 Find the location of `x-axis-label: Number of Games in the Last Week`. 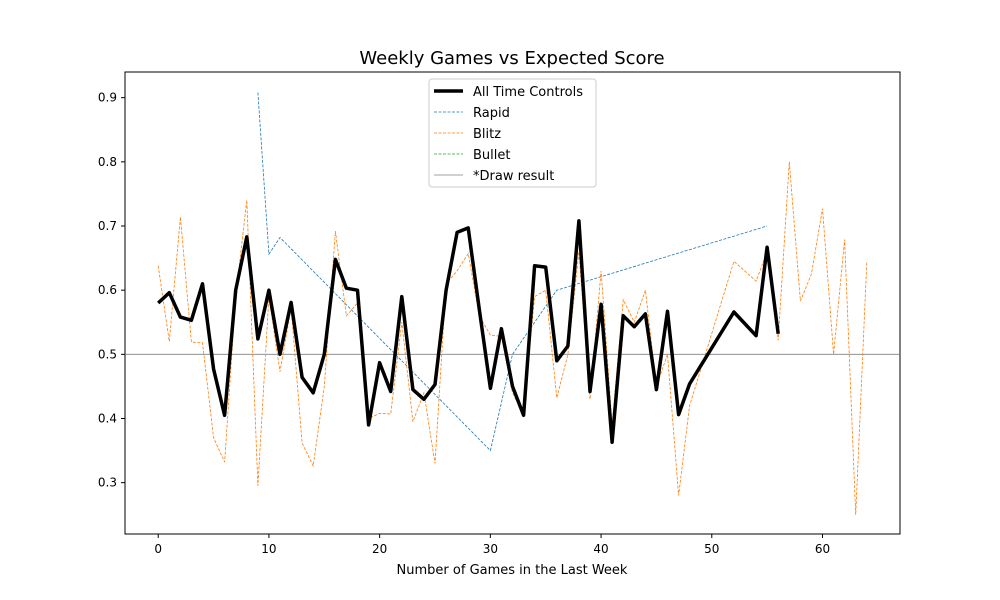

x-axis-label: Number of Games in the Last Week is located at coordinates (512, 570).